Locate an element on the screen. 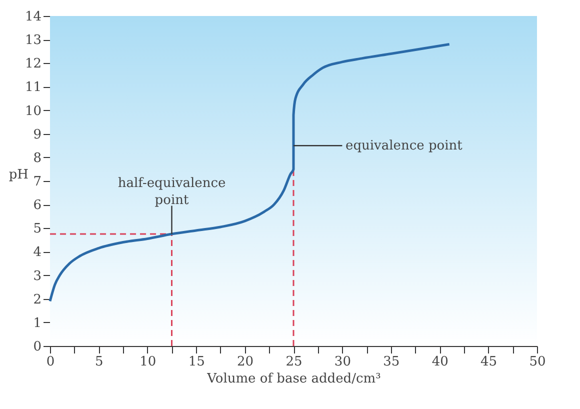 This screenshot has width=580, height=409. x-tick-label: 30 is located at coordinates (342, 362).